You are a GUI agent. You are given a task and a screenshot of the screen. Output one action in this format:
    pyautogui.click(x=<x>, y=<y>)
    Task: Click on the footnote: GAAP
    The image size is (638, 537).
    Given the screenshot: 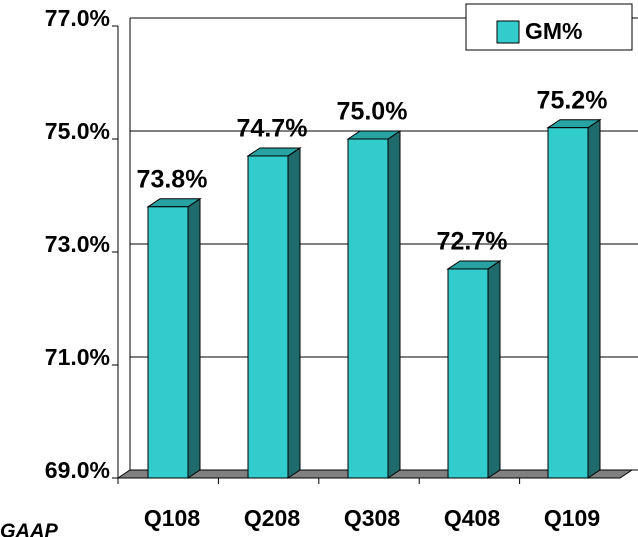 What is the action you would take?
    pyautogui.click(x=29, y=528)
    